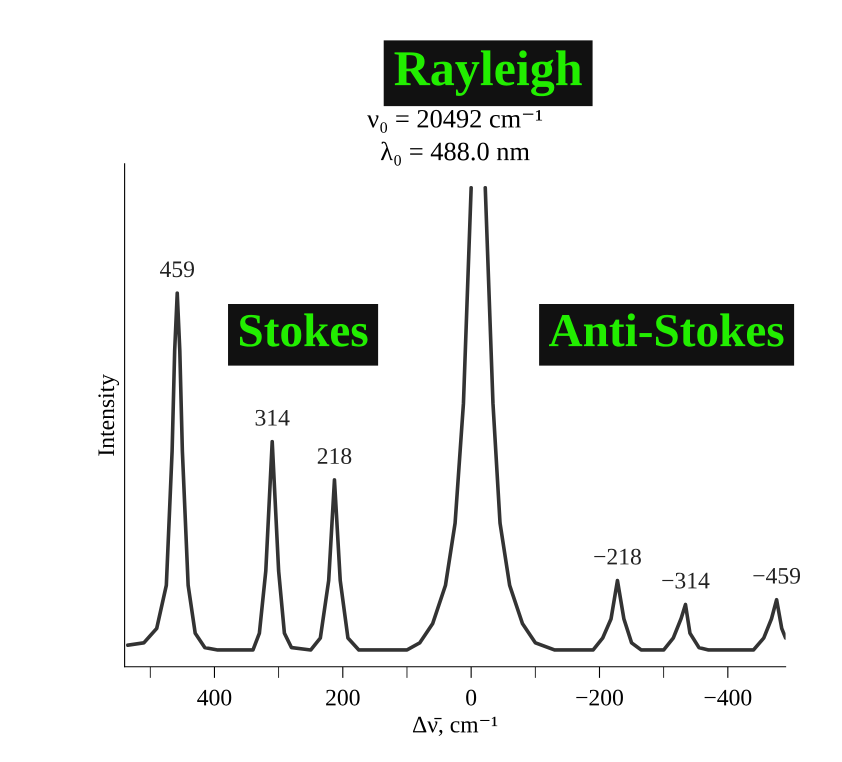  What do you see at coordinates (455, 154) in the screenshot?
I see `text: λ₀ = 488.0 nm` at bounding box center [455, 154].